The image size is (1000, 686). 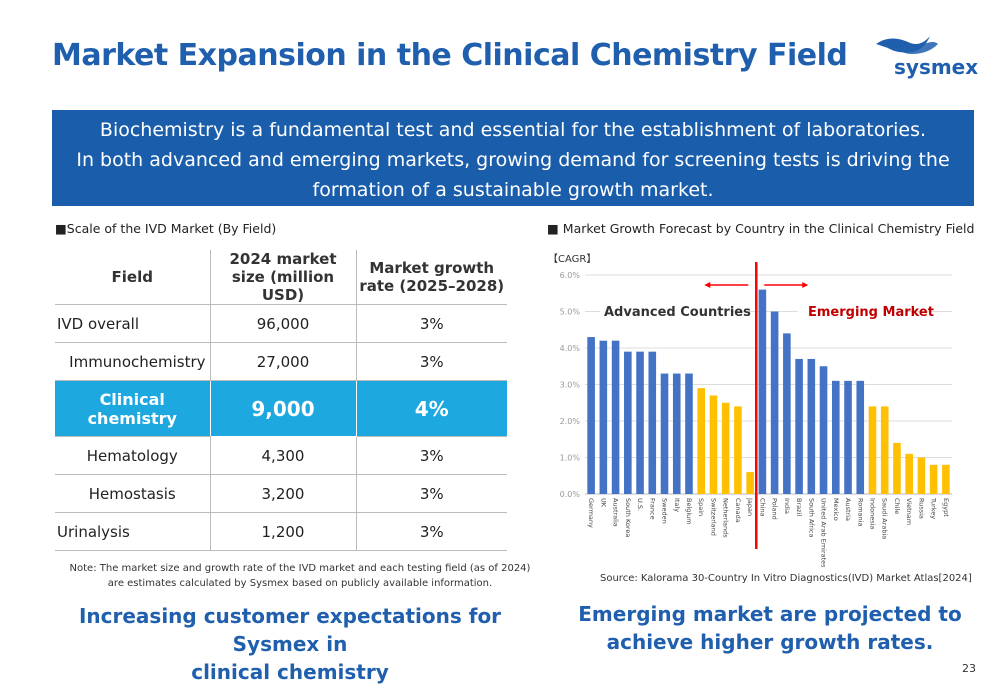 What do you see at coordinates (805, 285) in the screenshot?
I see `arrow-right-head` at bounding box center [805, 285].